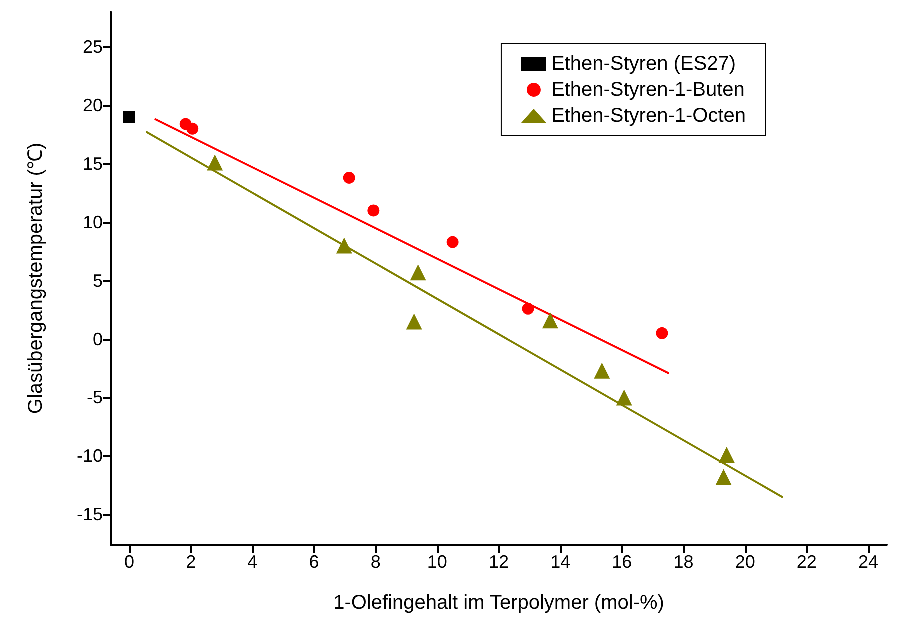  I want to click on y-tick-label: -15, so click(89, 514).